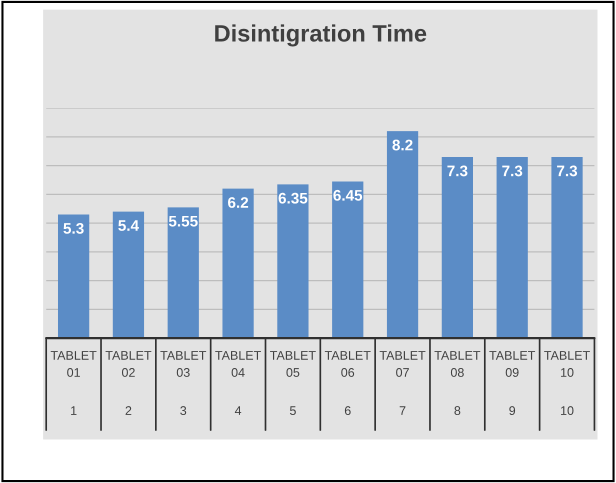  I want to click on category-label: TABLET 07 7, so click(403, 383).